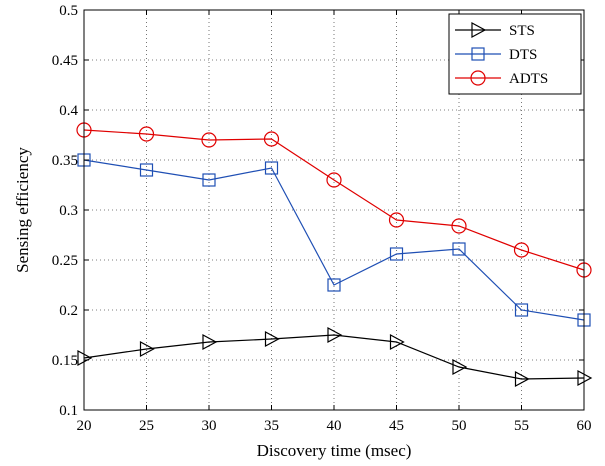 Image resolution: width=605 pixels, height=466 pixels. I want to click on y-tick-label: 0.1, so click(68, 411).